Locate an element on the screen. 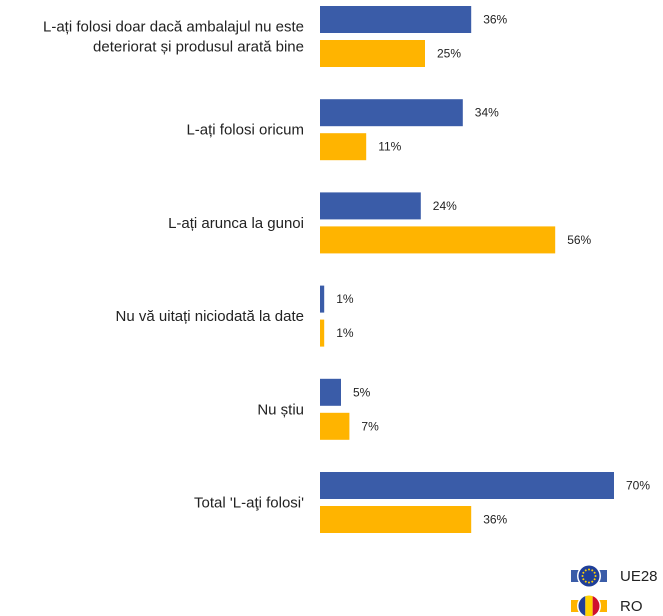  category-label-5: Total 'L-aţi folosi' is located at coordinates (249, 503).